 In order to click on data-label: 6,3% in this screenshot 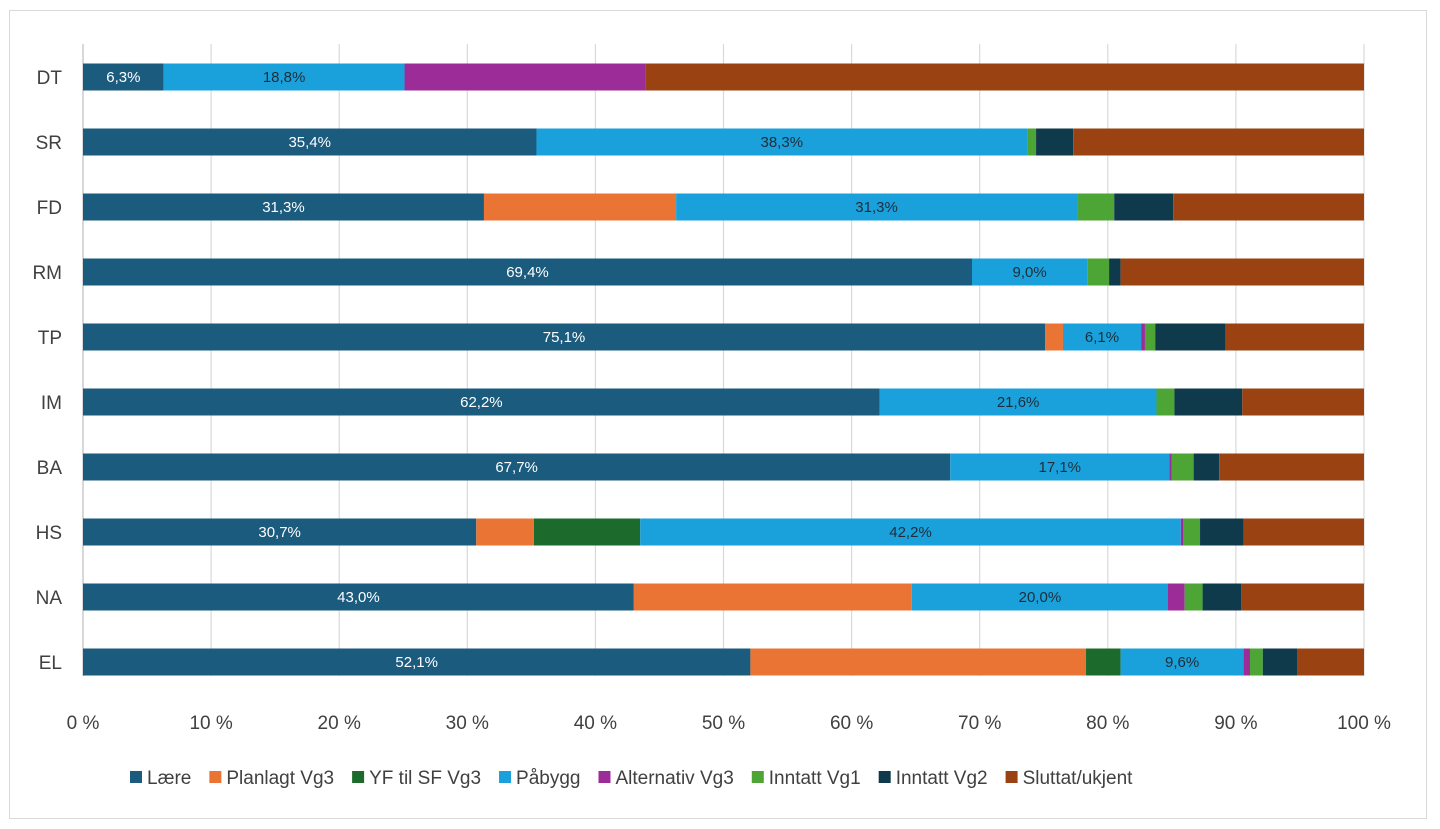, I will do `click(123, 77)`.